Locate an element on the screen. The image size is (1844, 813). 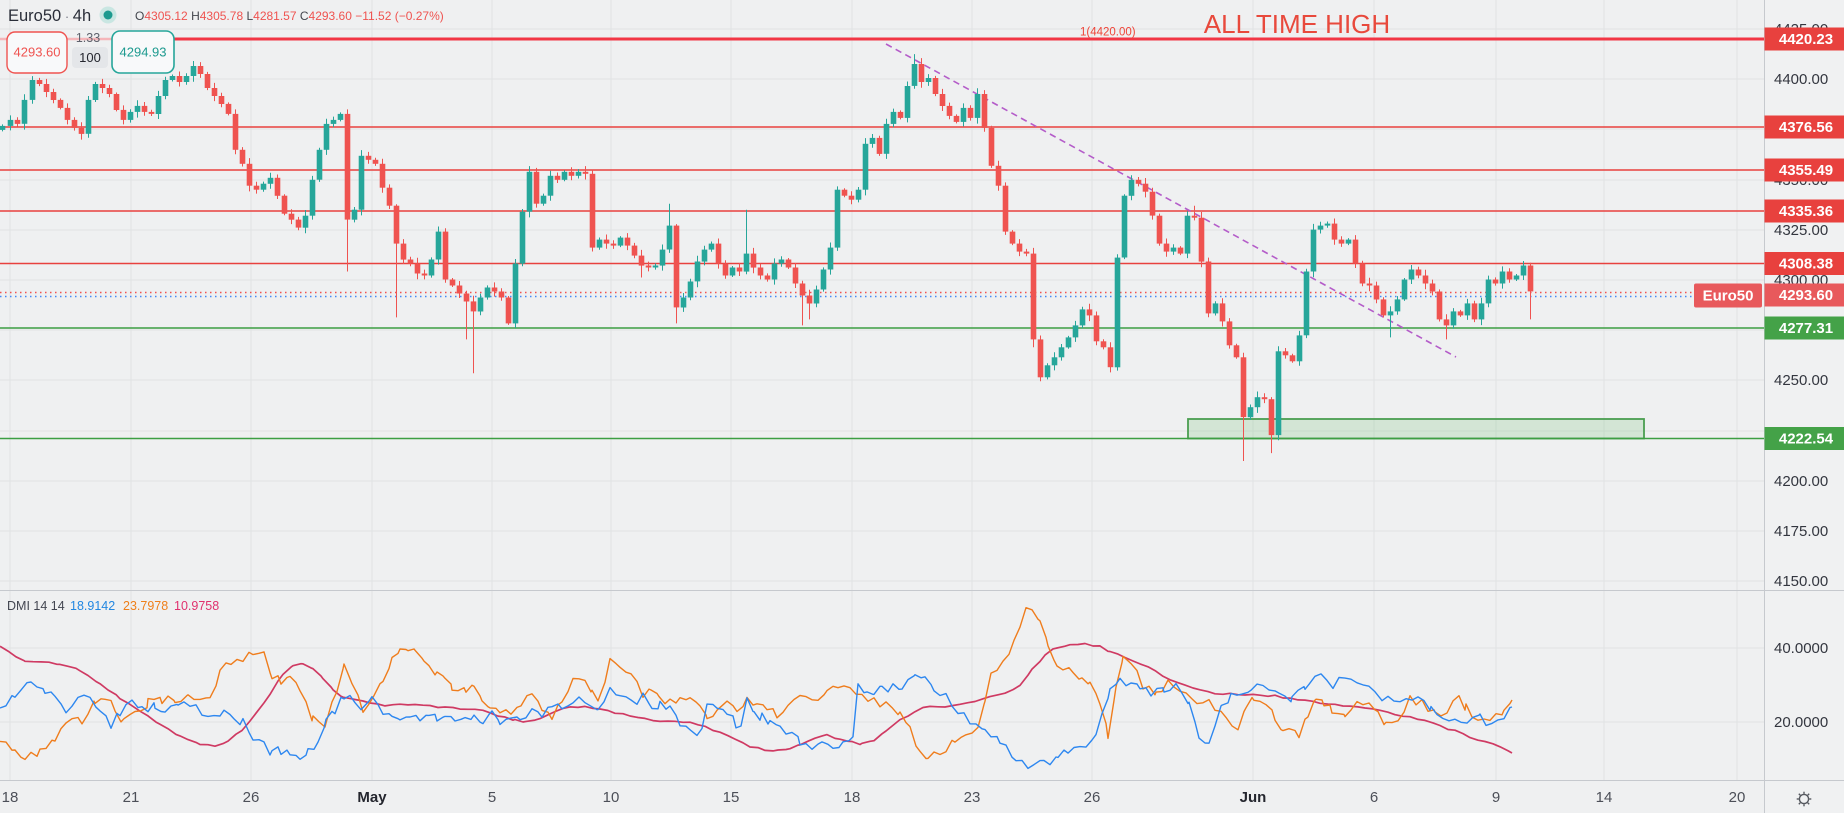
svg-text: 15 is located at coordinates (731, 797).